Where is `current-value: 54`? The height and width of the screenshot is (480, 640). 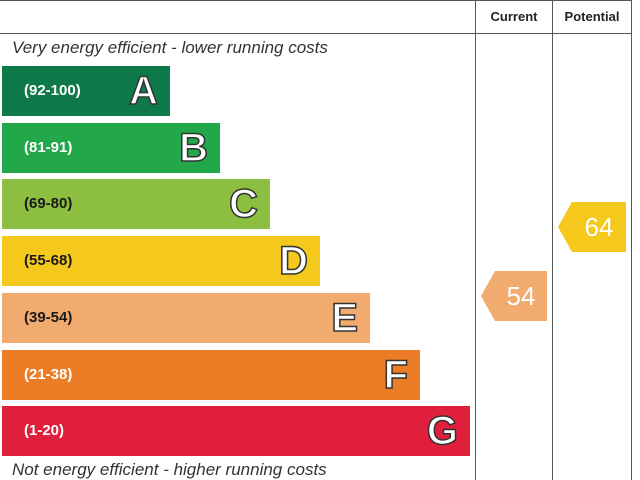
current-value: 54 is located at coordinates (521, 295).